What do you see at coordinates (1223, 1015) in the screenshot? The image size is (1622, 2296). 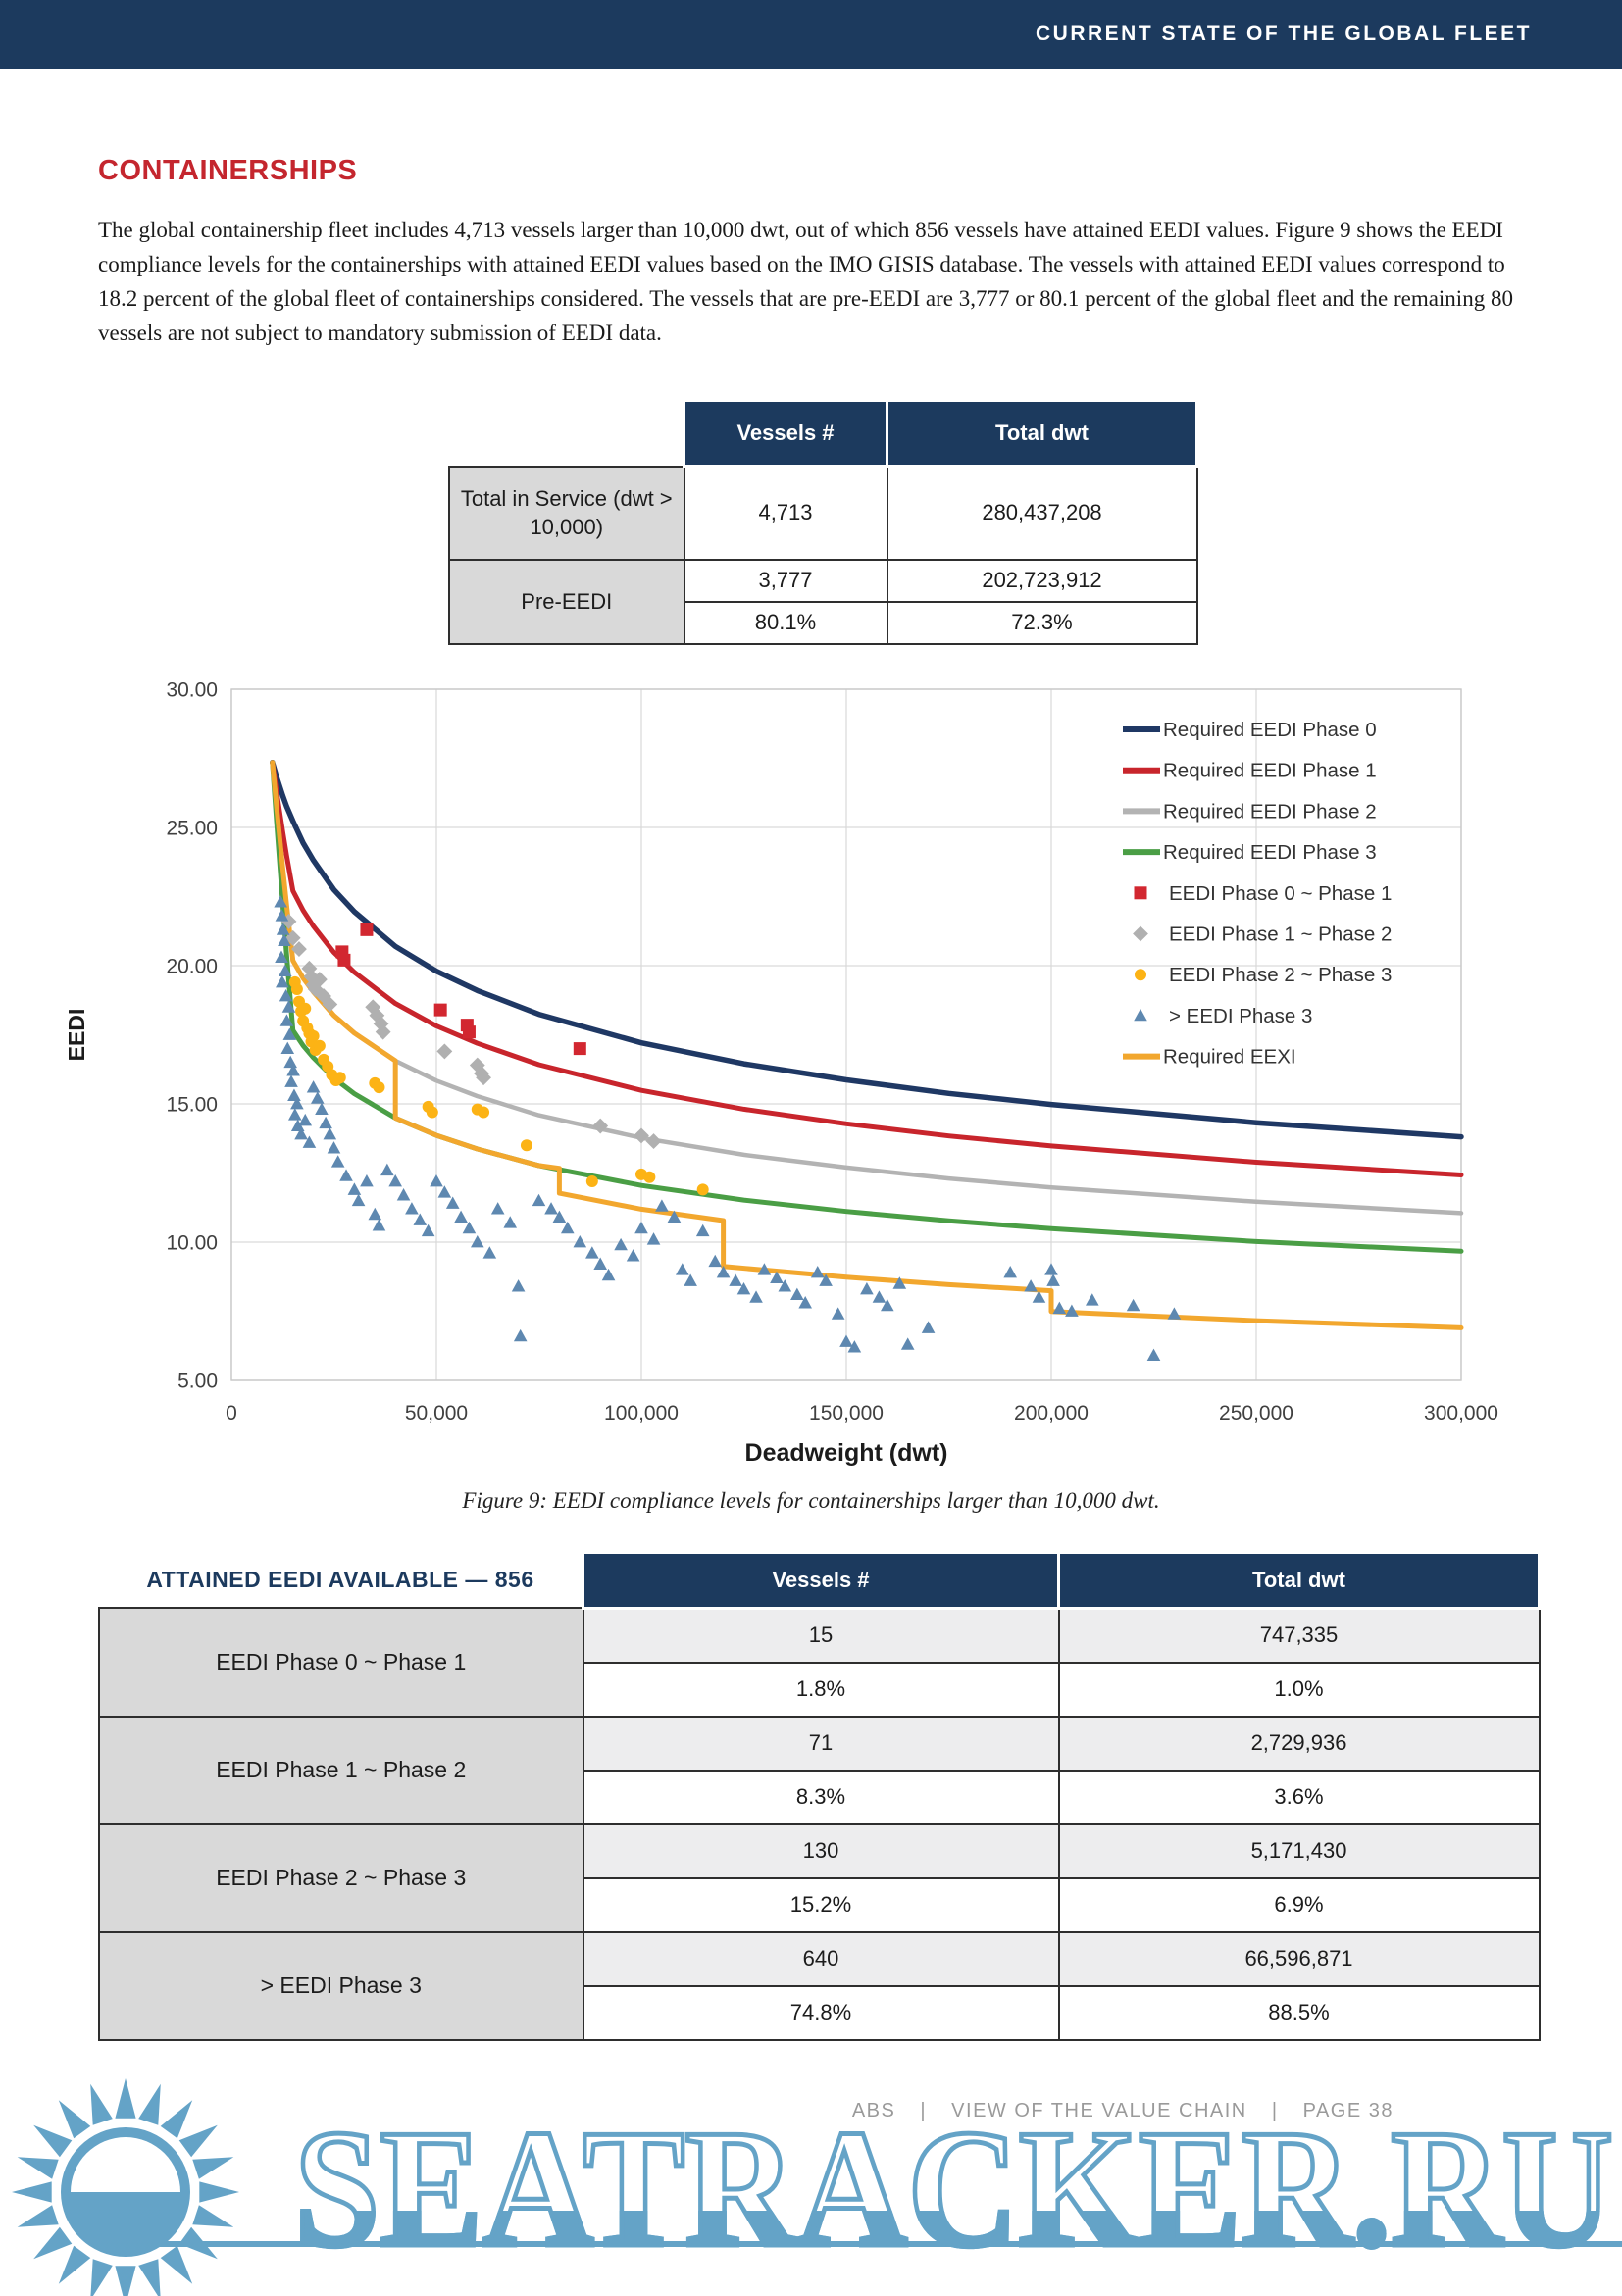 I see `legend-item: > EEDI Phase 3` at bounding box center [1223, 1015].